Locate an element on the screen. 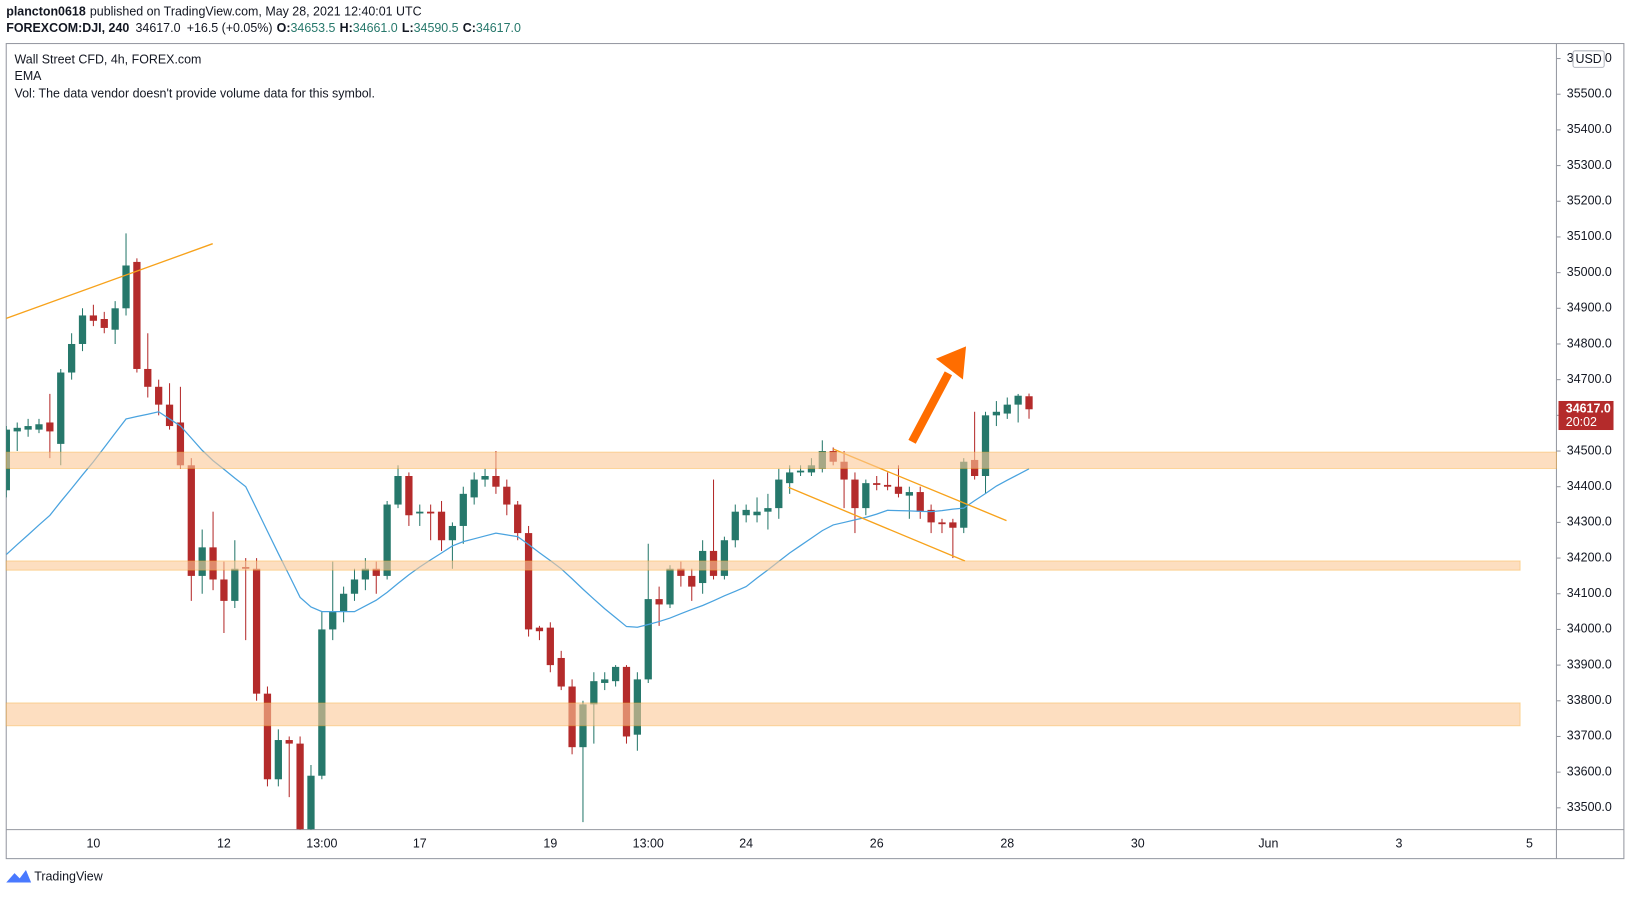 The width and height of the screenshot is (1627, 897). footer-logo is located at coordinates (19, 876).